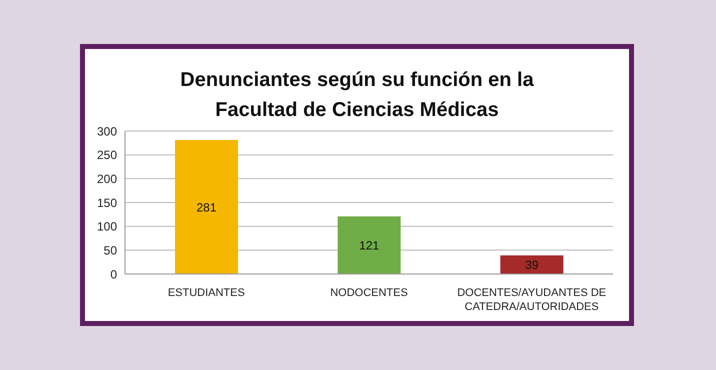 The width and height of the screenshot is (716, 370). I want to click on data-label: 39, so click(532, 265).